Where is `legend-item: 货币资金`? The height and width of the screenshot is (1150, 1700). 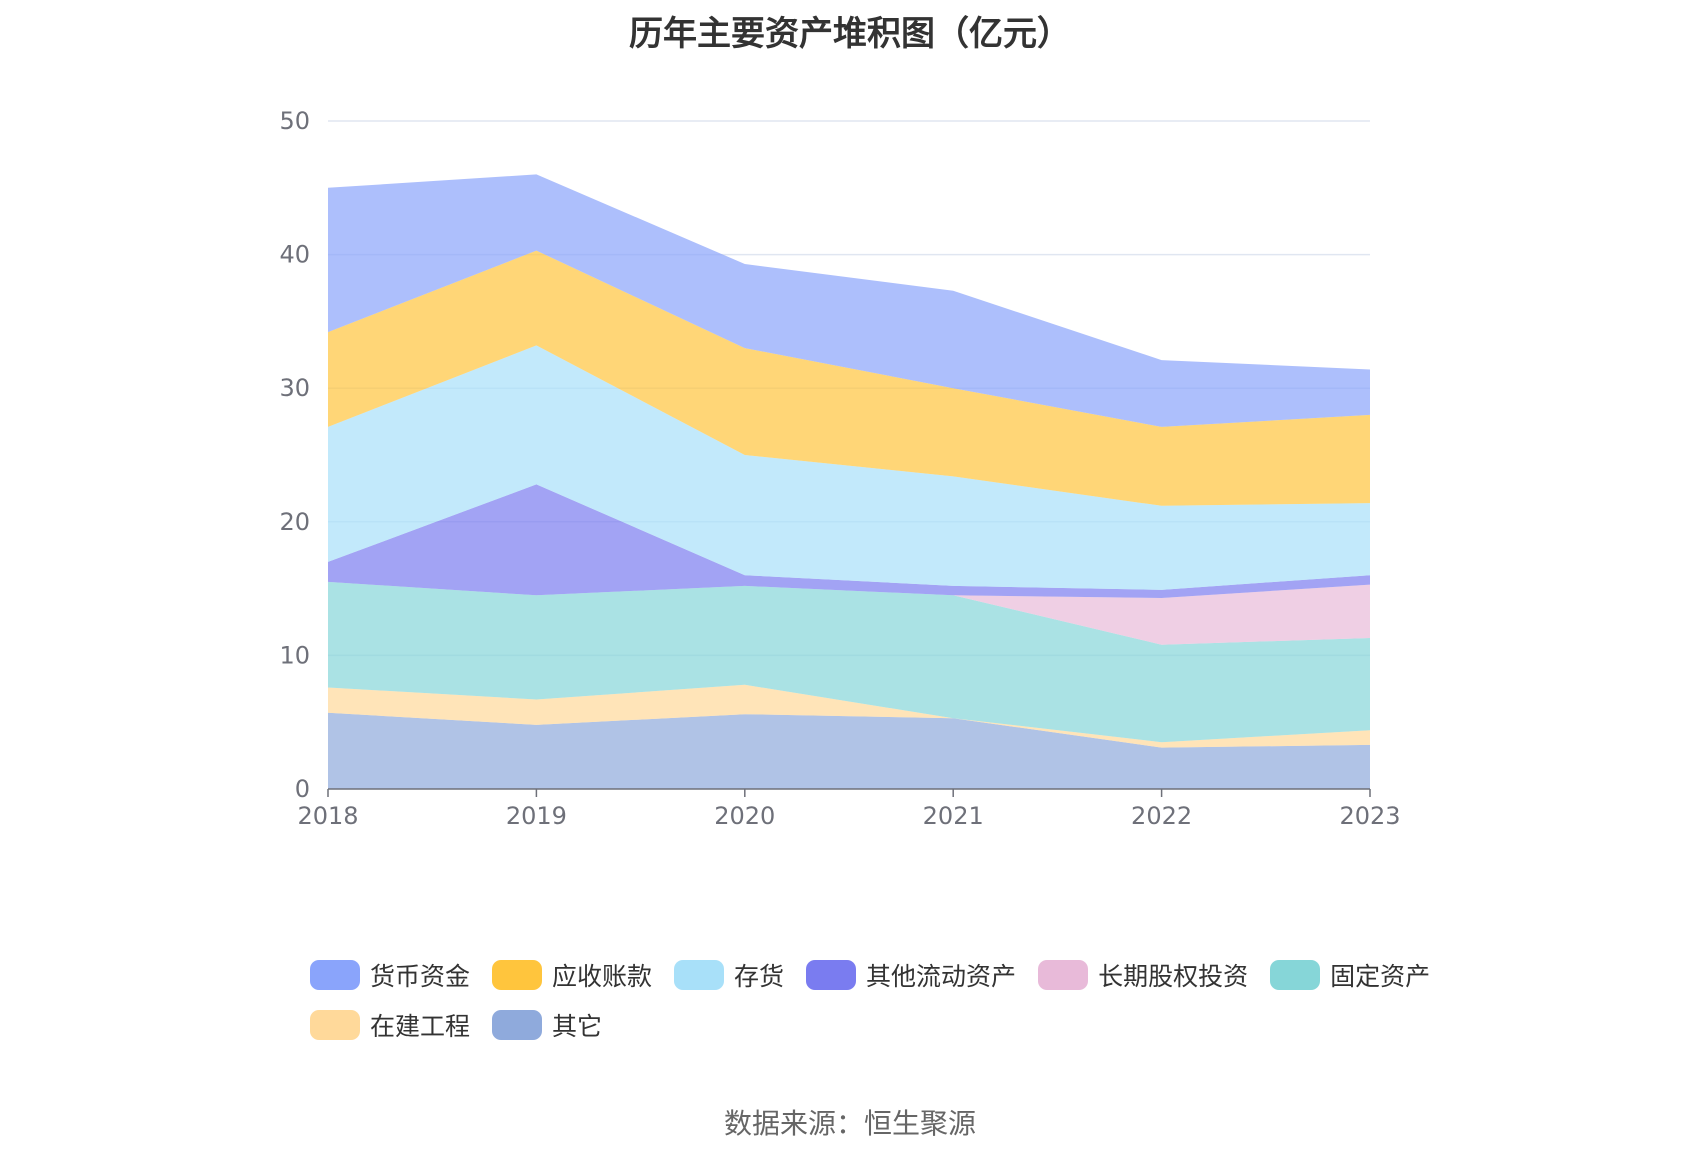 legend-item: 货币资金 is located at coordinates (390, 975).